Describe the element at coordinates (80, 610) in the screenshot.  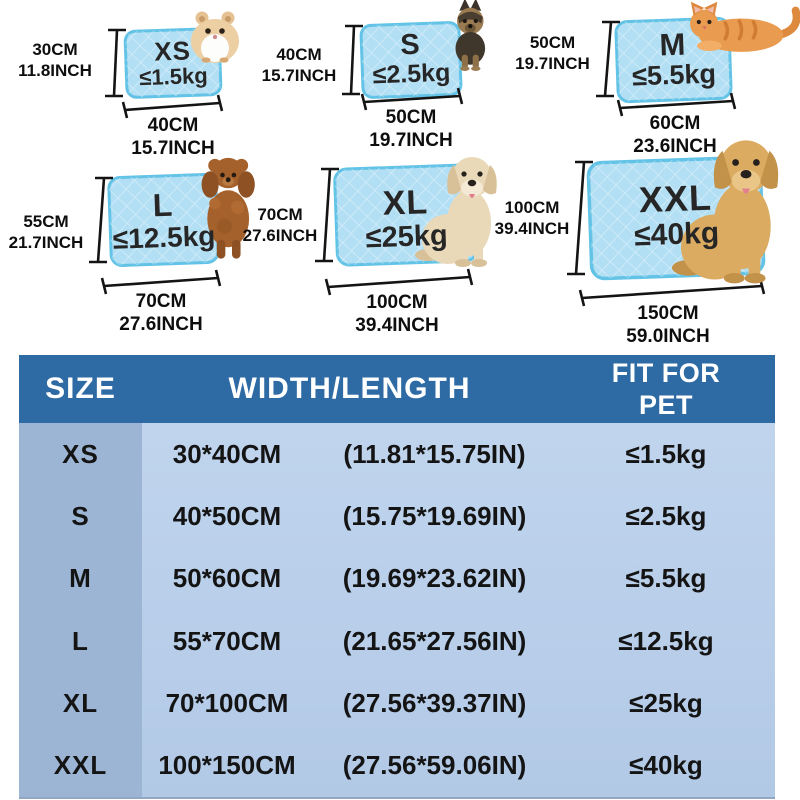
I see `size-column-band` at that location.